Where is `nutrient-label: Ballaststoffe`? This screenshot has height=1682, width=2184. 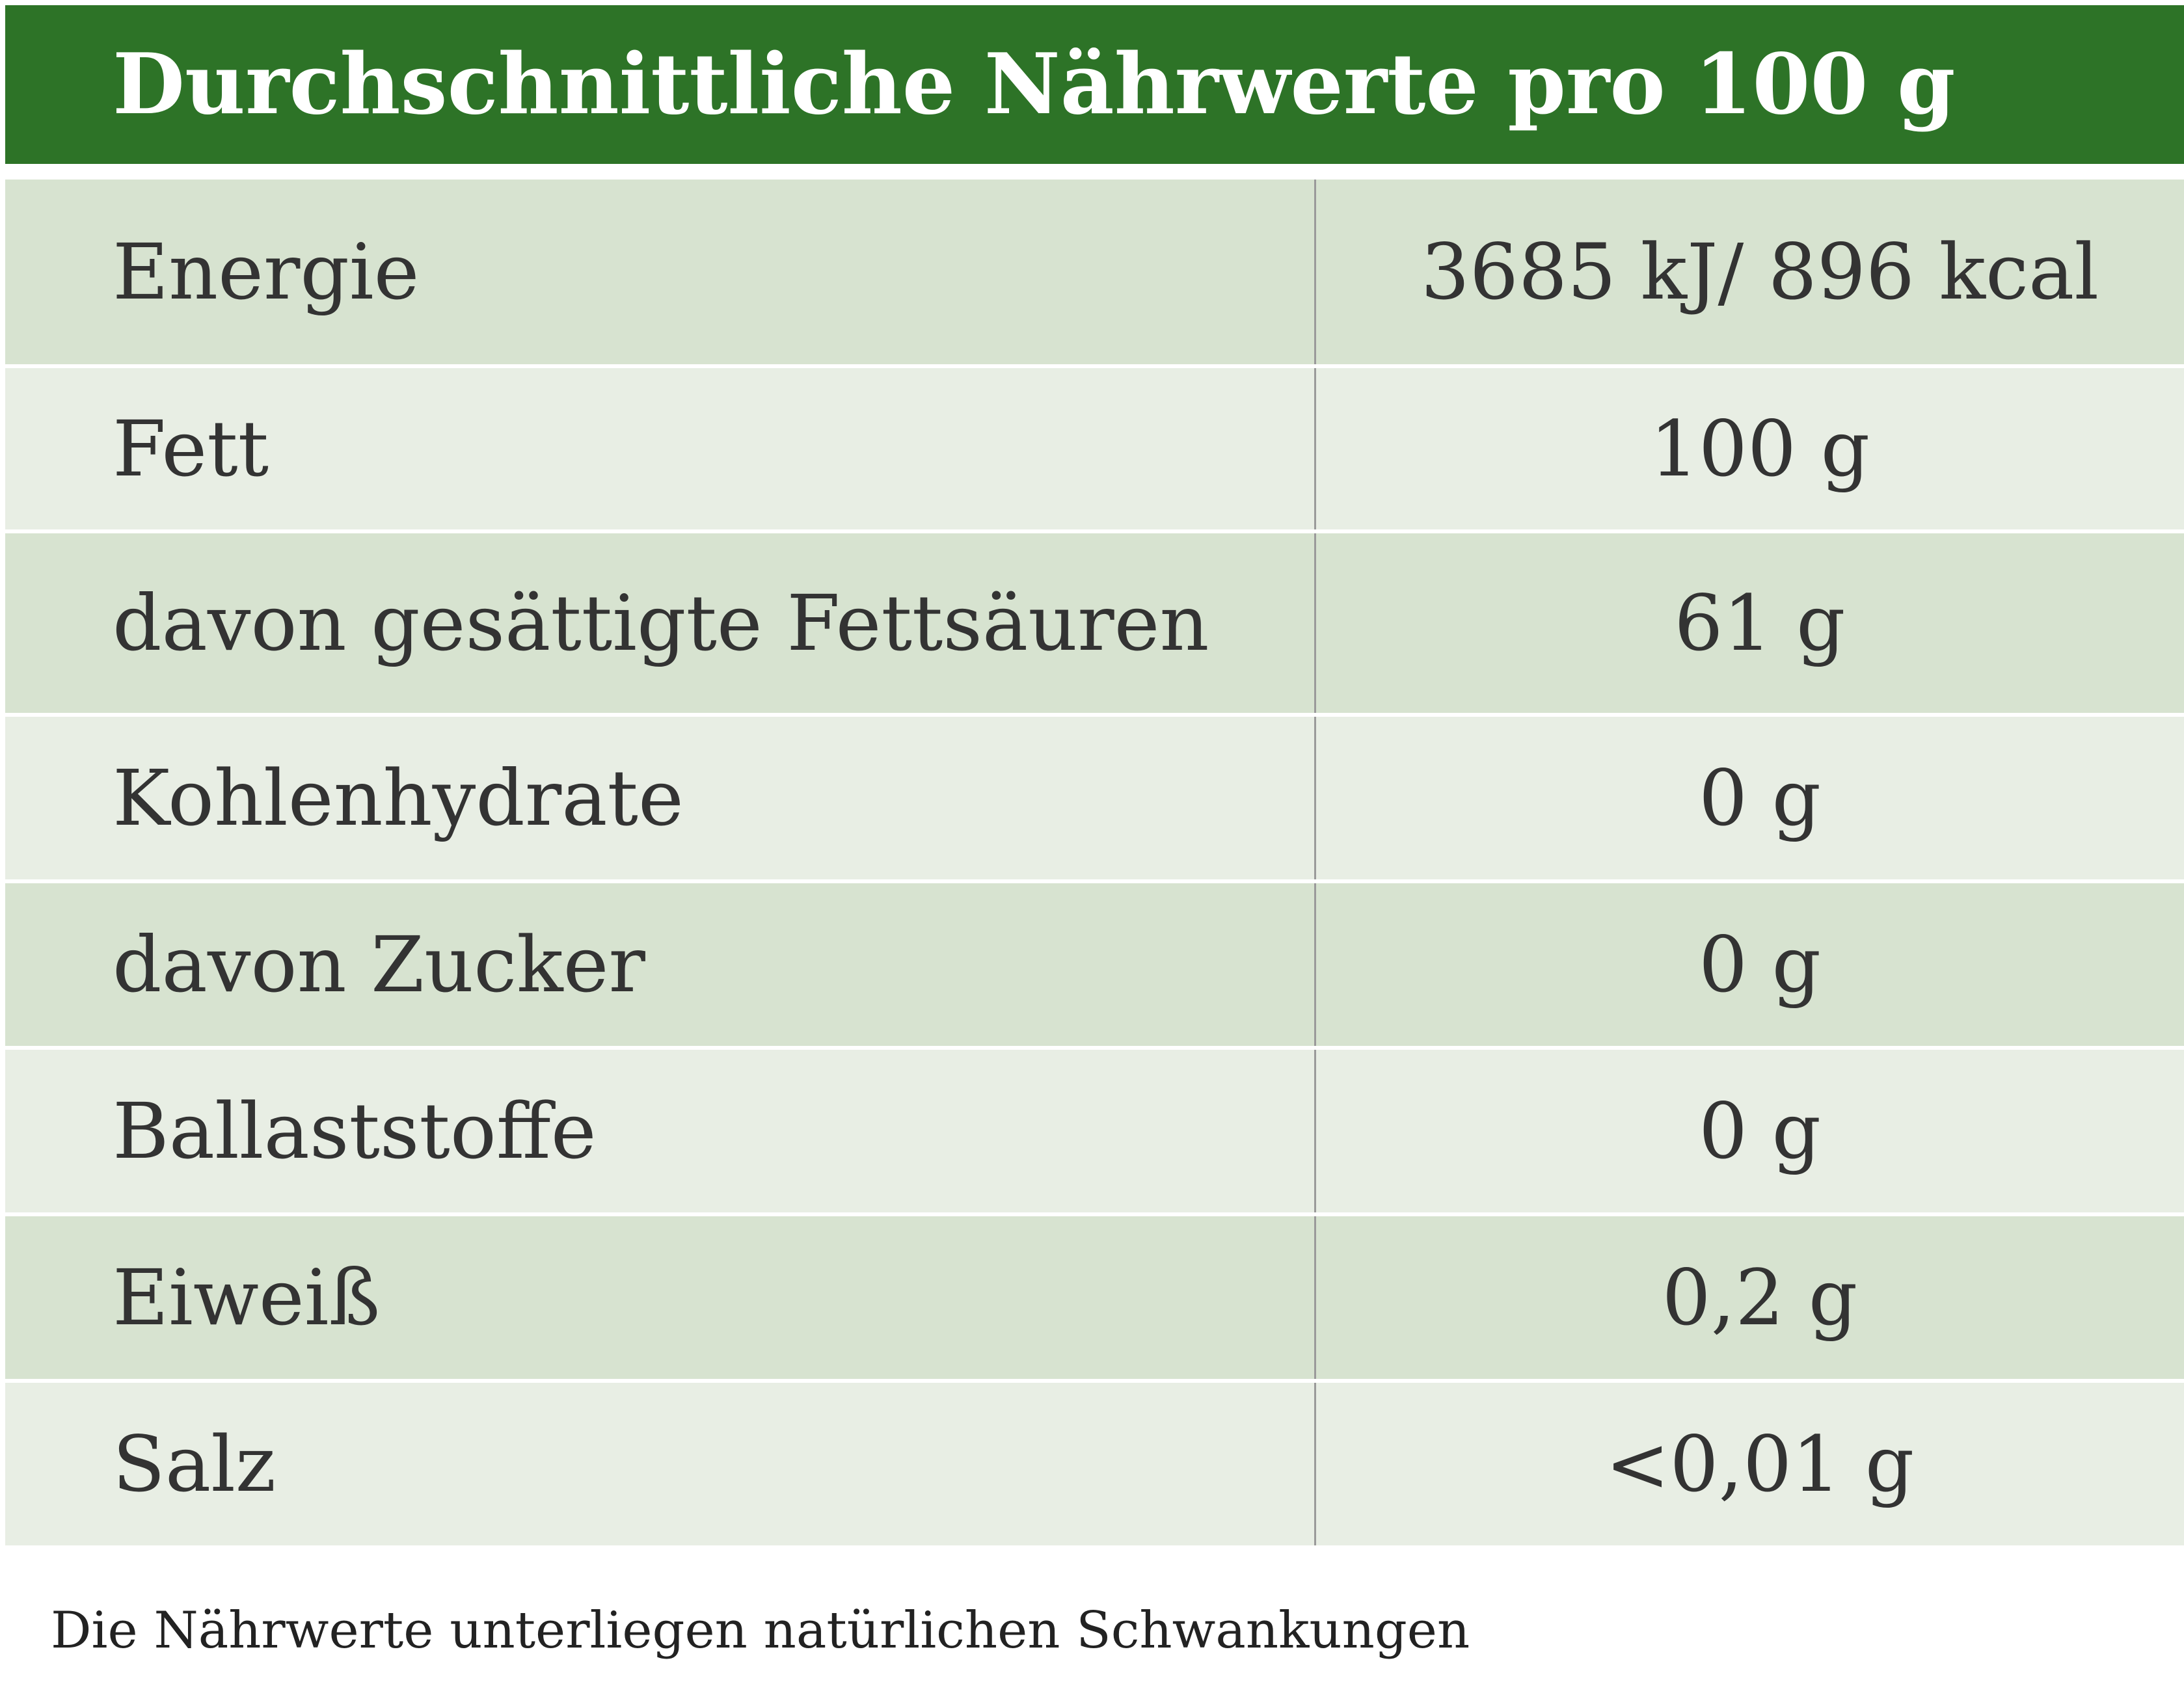
nutrient-label: Ballaststoffe is located at coordinates (660, 1131).